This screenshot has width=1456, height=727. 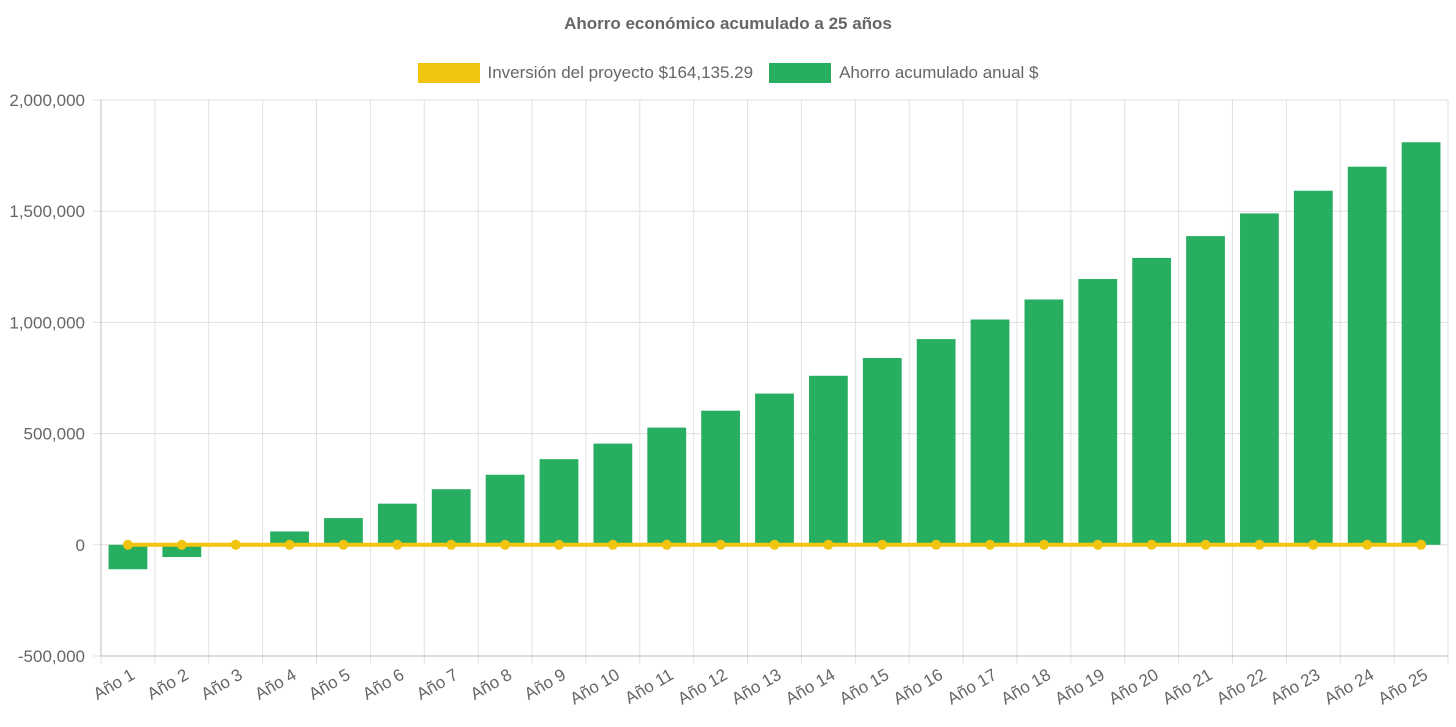 I want to click on x-tick-label: Año 3, so click(x=222, y=684).